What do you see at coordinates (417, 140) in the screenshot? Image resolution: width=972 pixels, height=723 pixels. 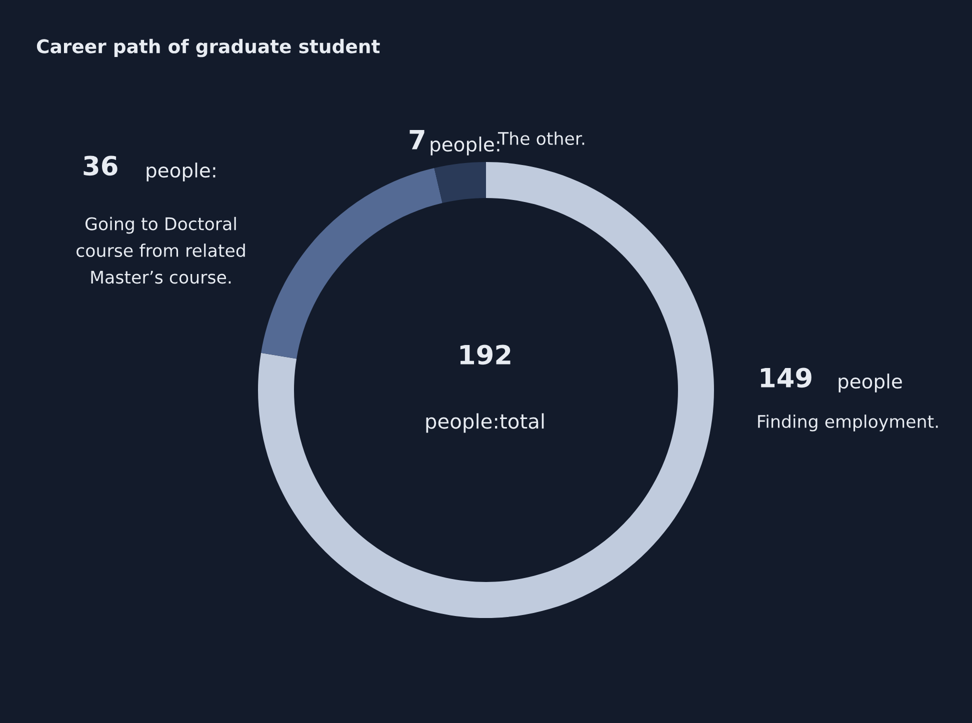 I see `data-label: 7` at bounding box center [417, 140].